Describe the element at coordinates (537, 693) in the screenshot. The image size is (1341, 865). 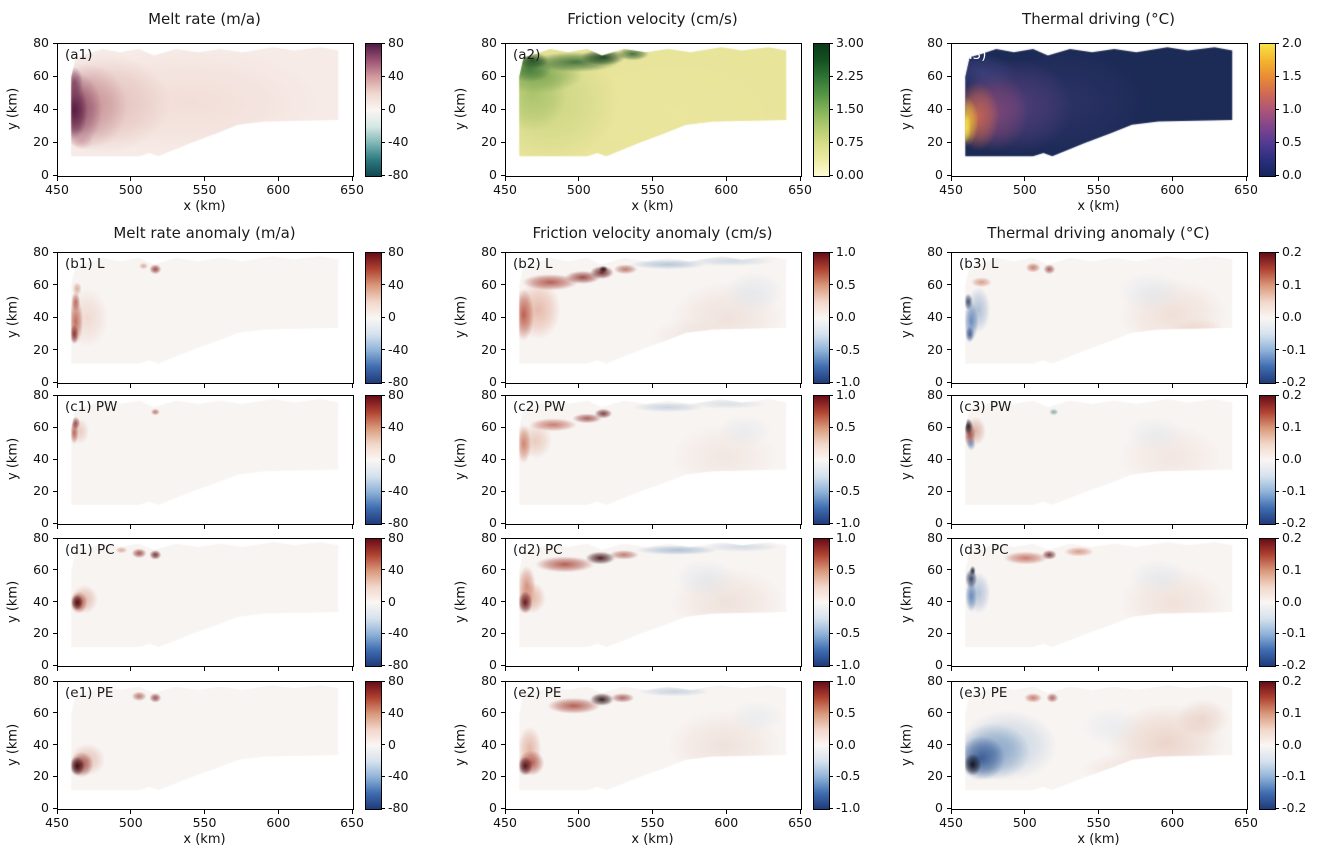
I see `panel-e2-label: (e2) PE` at that location.